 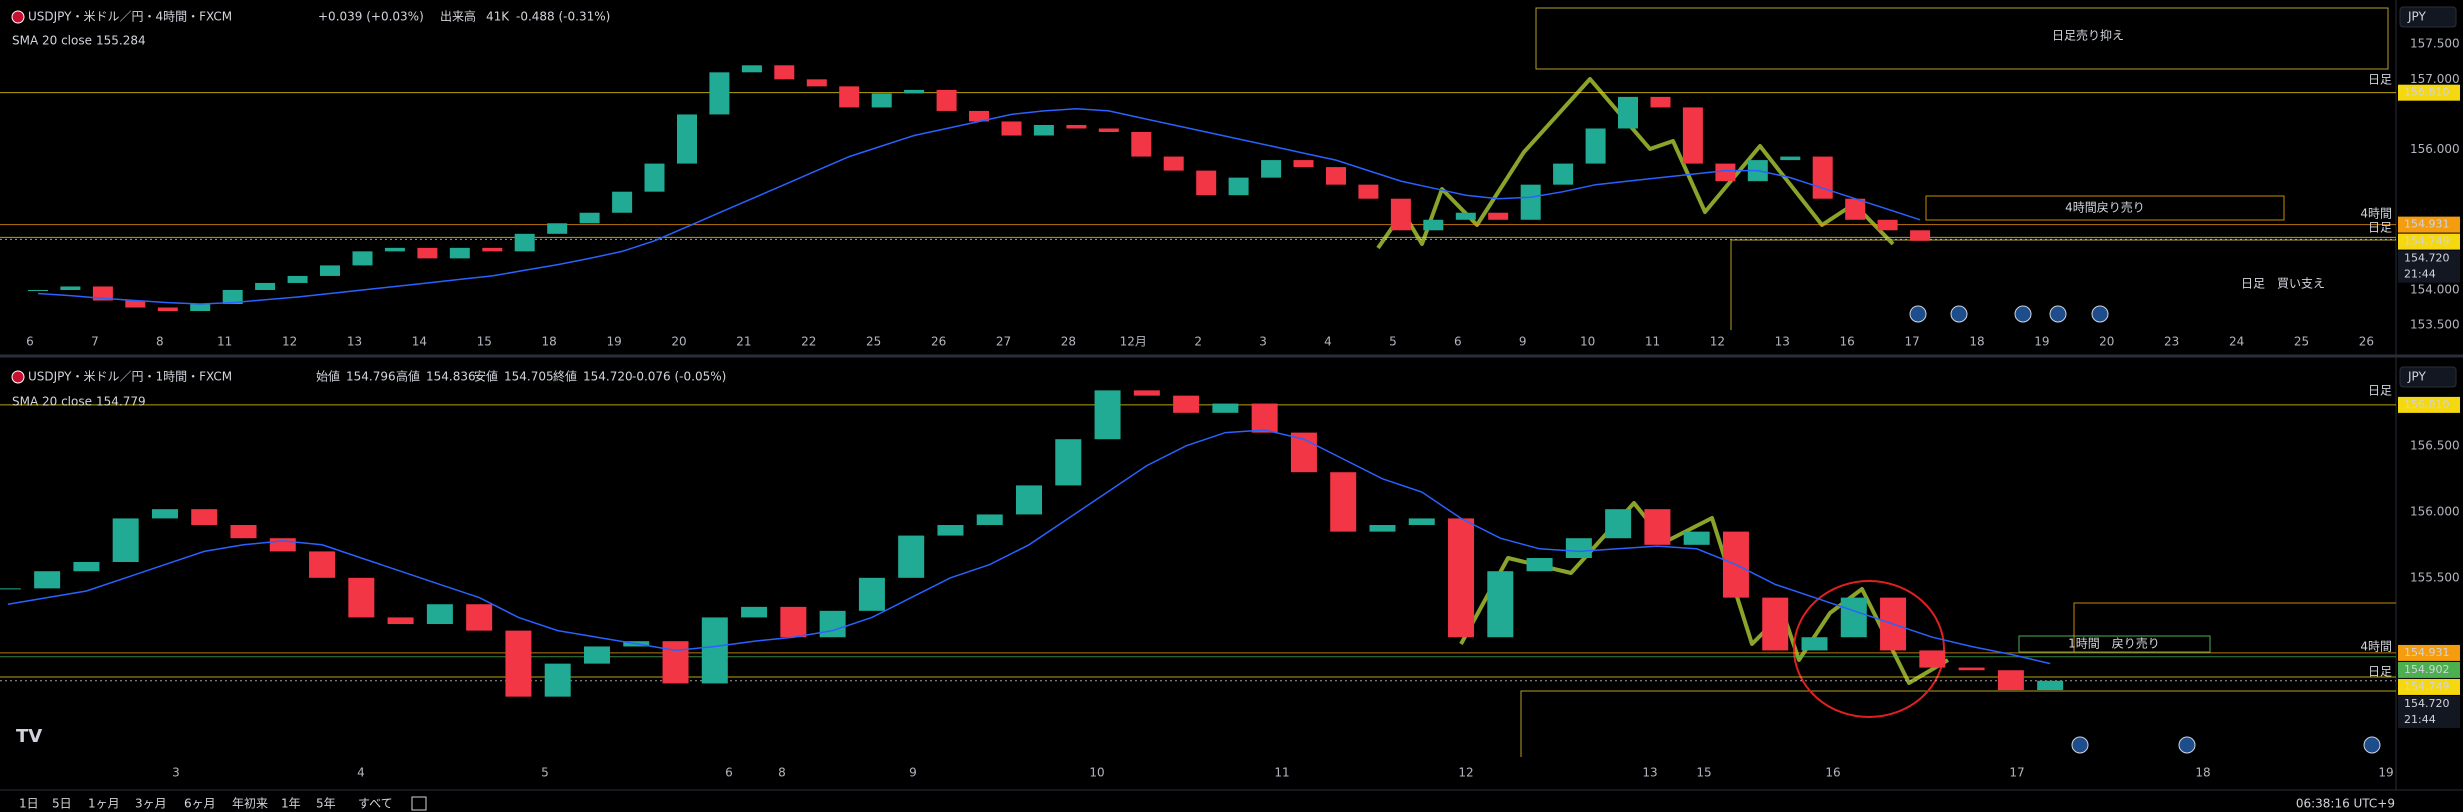 I want to click on support-bracket, so click(x=2063, y=284).